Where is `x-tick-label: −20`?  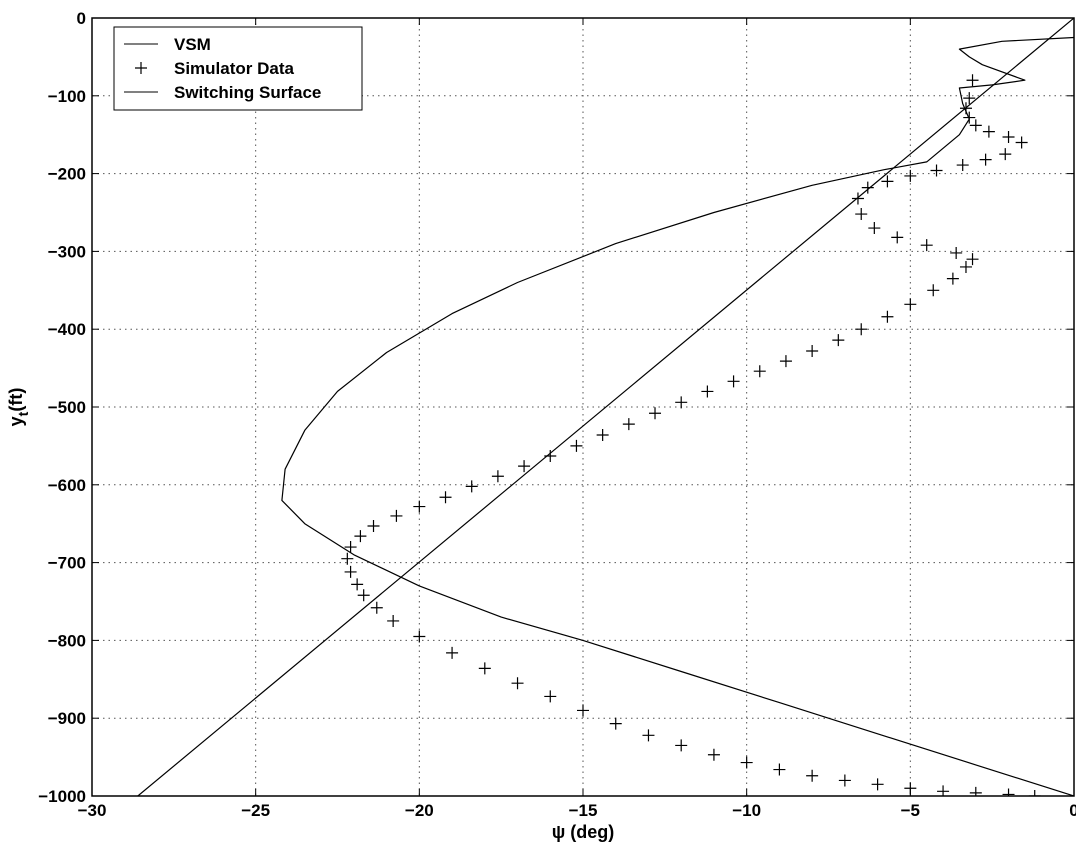 x-tick-label: −20 is located at coordinates (419, 810).